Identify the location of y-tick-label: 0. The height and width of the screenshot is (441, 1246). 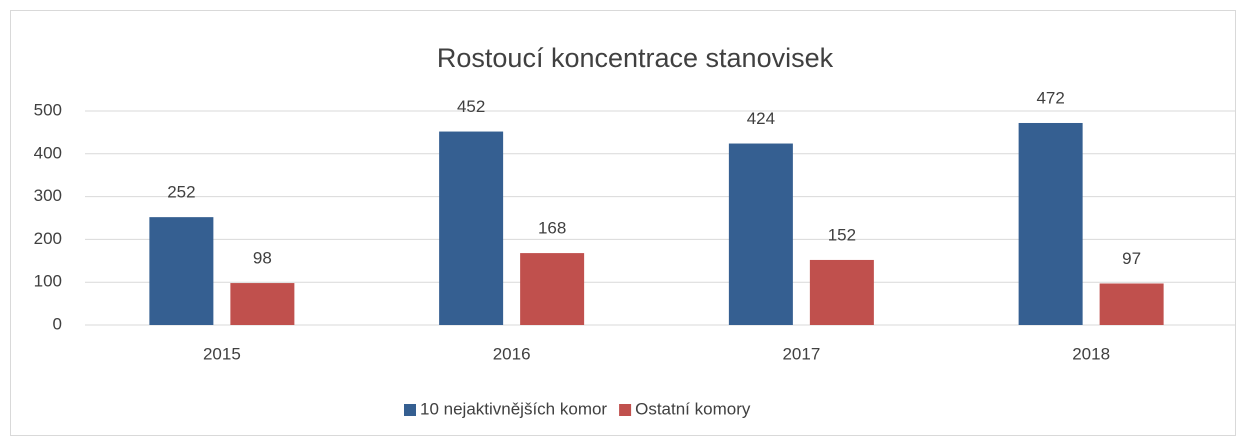
(57, 323).